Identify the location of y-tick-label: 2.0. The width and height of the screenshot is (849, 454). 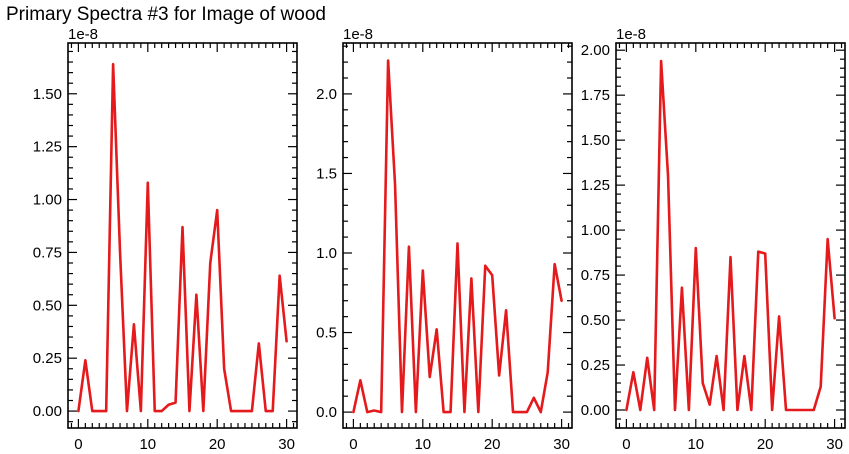
(326, 94).